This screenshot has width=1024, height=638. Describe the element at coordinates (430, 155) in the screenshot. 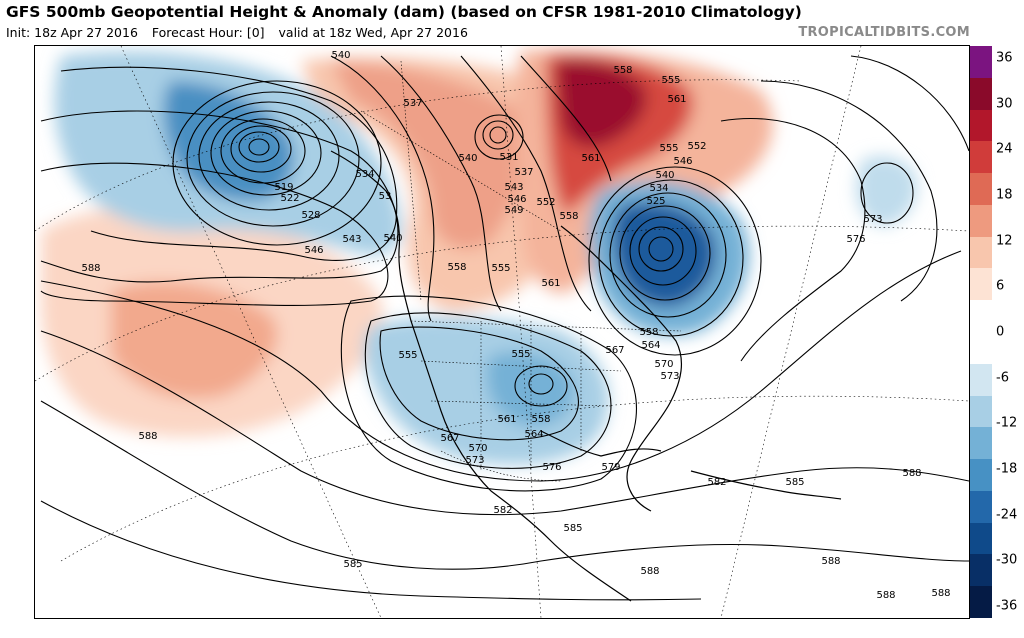

I see `positive-anomaly-canada-core` at that location.